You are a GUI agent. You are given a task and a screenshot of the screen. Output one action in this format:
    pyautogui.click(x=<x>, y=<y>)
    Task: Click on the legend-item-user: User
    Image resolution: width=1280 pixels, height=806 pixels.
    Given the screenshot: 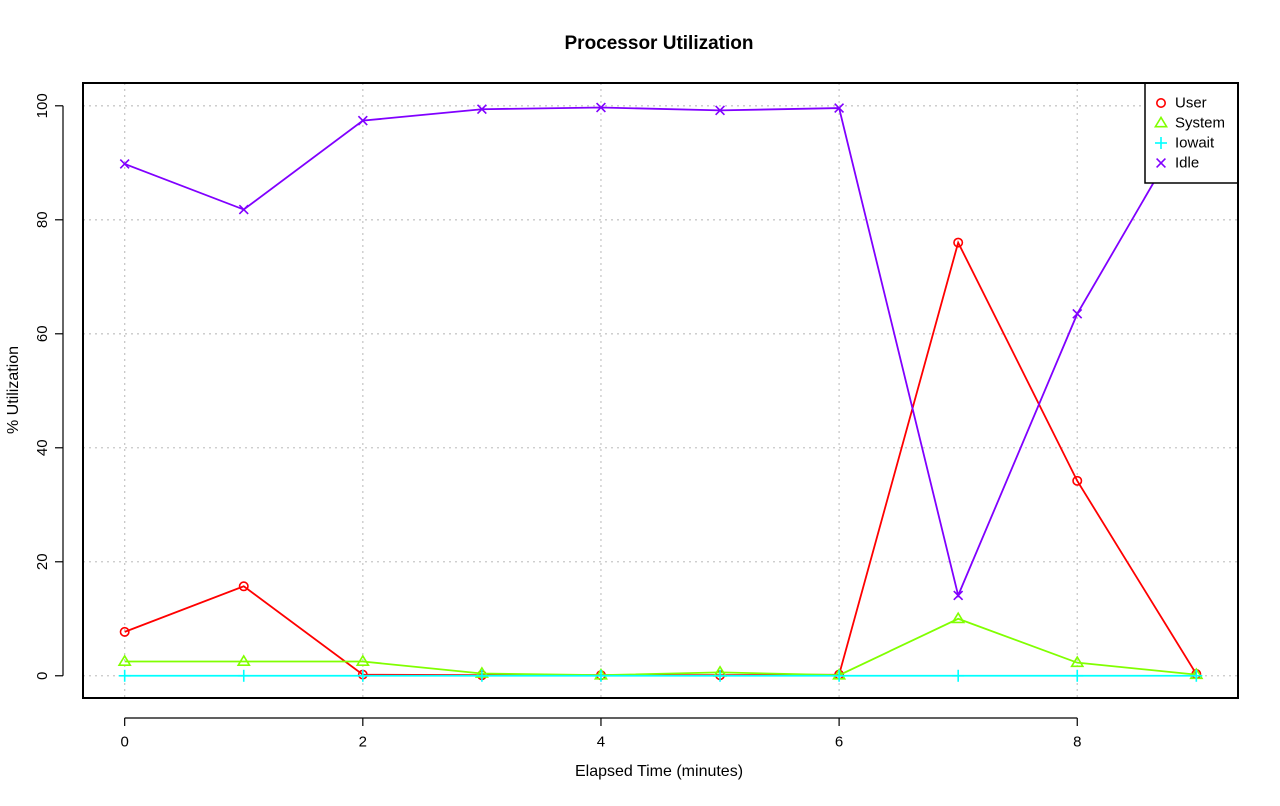 What is the action you would take?
    pyautogui.click(x=1181, y=103)
    